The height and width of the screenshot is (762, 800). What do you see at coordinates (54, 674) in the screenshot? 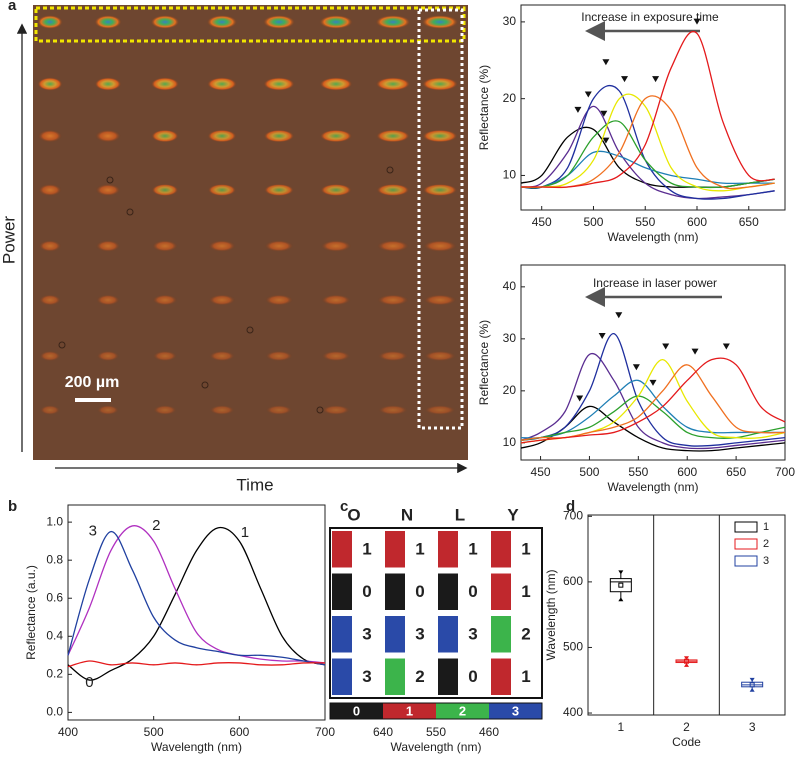
I see `y-tick-label: 0.2` at bounding box center [54, 674].